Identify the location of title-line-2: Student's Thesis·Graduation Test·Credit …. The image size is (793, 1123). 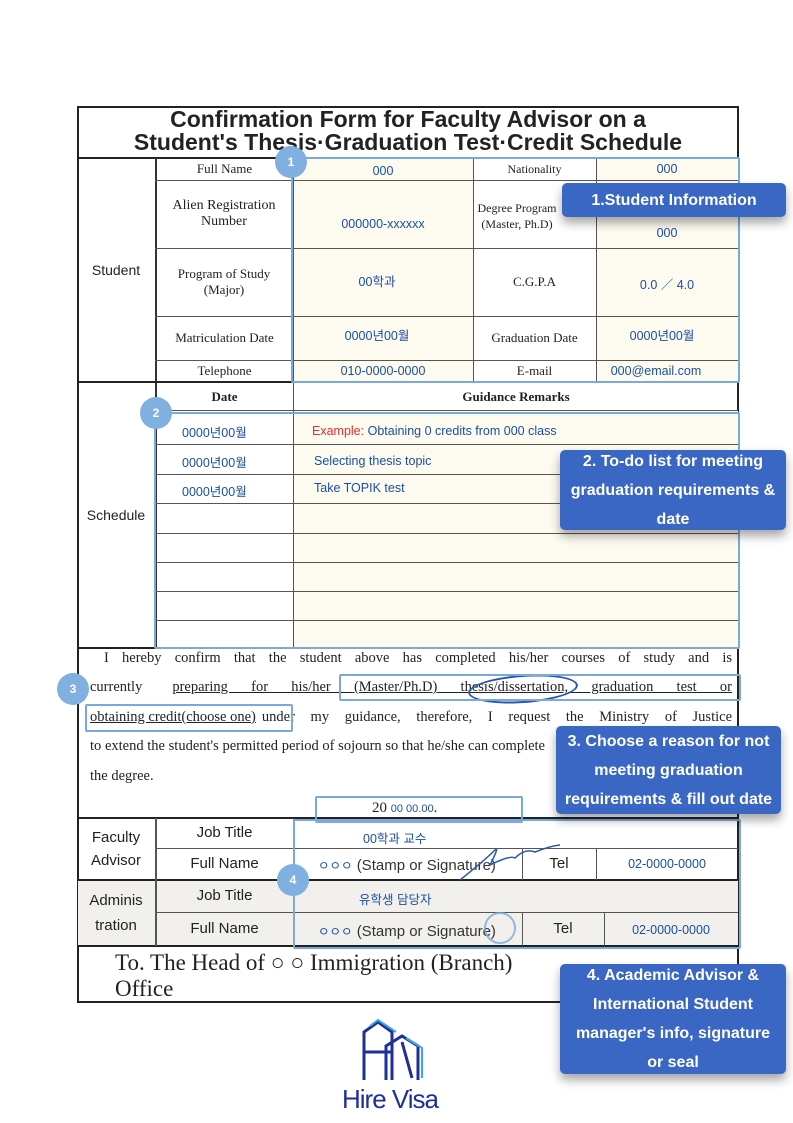
(408, 142).